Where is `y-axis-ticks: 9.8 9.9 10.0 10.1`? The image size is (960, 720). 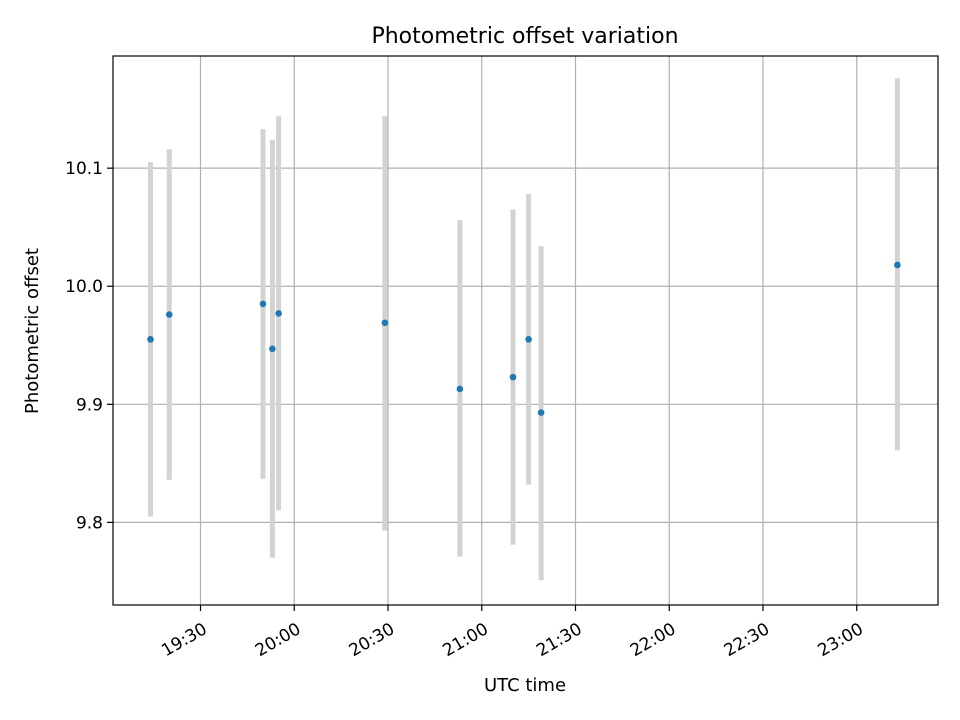 y-axis-ticks: 9.8 9.9 10.0 10.1 is located at coordinates (89, 346).